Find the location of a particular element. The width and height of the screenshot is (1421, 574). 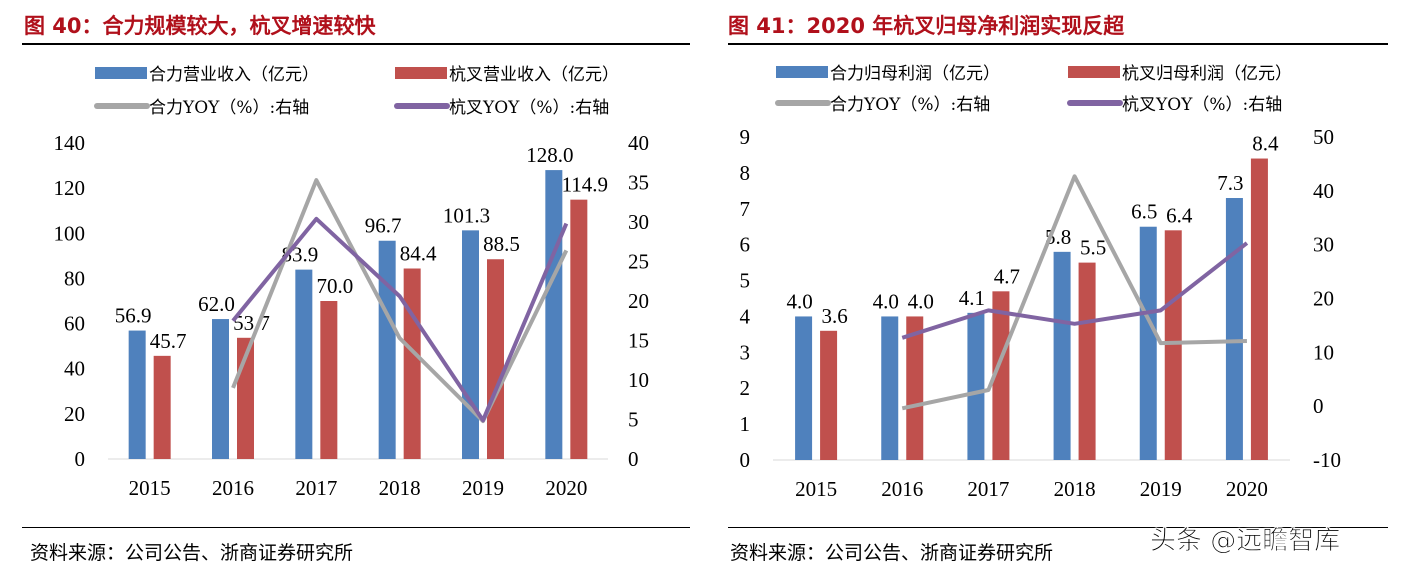

data-label: 62.0 is located at coordinates (216, 304).